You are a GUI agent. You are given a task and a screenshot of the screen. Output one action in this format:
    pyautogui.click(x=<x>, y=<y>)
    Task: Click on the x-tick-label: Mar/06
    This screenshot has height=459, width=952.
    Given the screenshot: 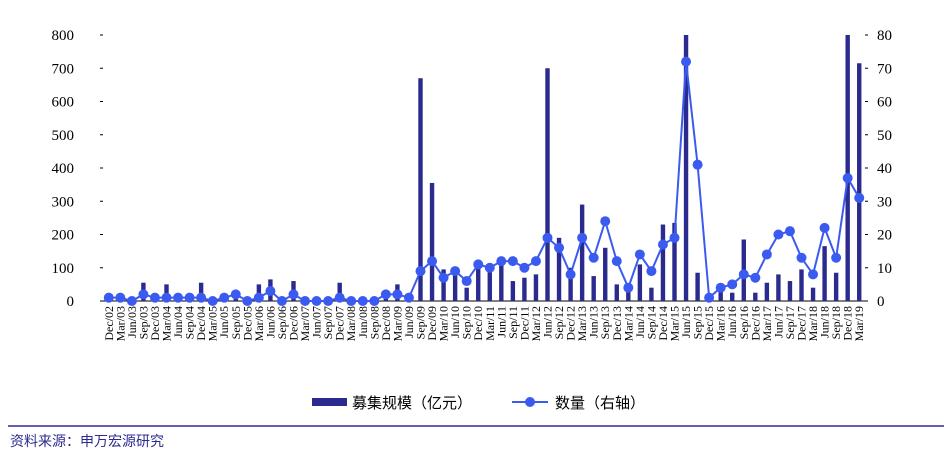 What is the action you would take?
    pyautogui.click(x=259, y=323)
    